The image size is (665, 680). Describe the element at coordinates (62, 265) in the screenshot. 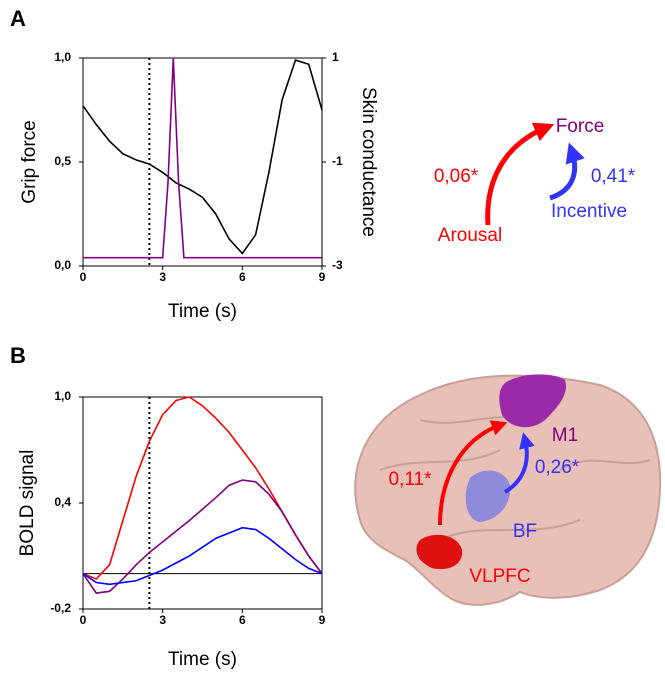

I see `y-tick-label: 0,0` at that location.